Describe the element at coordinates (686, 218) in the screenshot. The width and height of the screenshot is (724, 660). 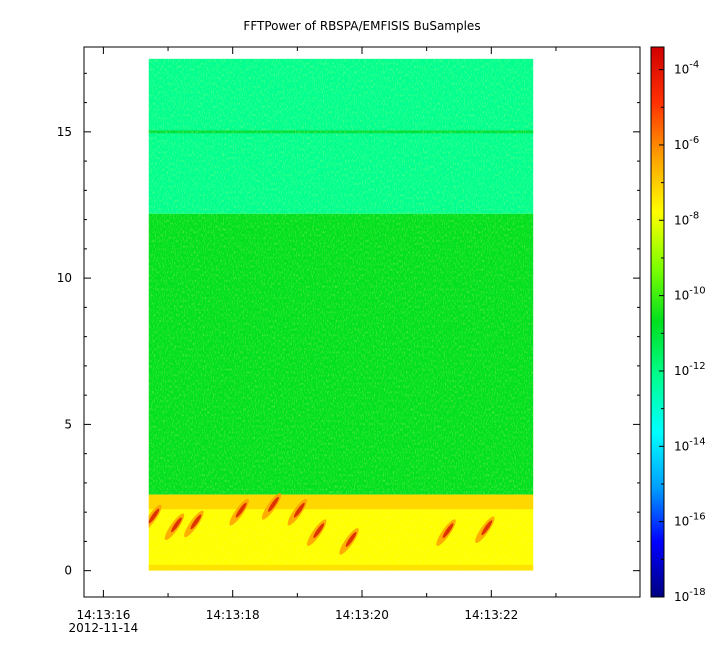
I see `colorbar-tick-label: 10⁻⁸` at that location.